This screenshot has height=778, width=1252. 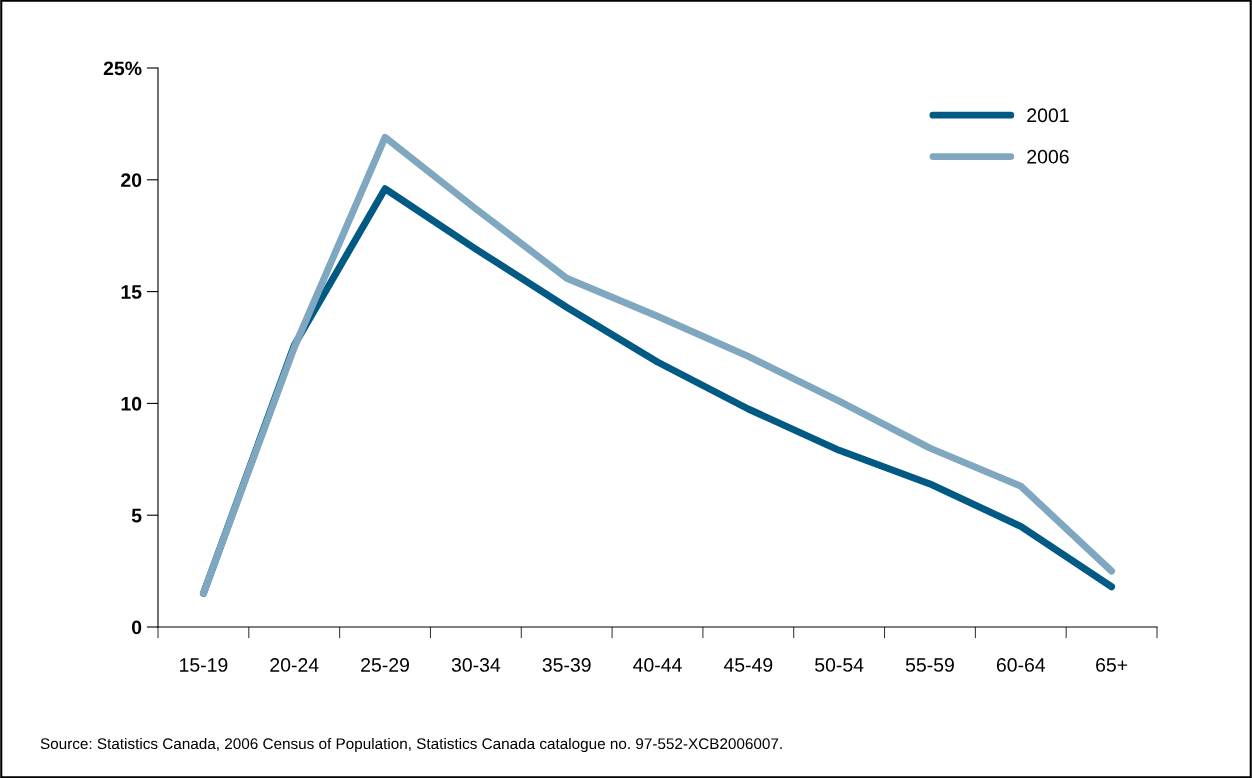 What do you see at coordinates (1048, 115) in the screenshot?
I see `legend-label: 2001` at bounding box center [1048, 115].